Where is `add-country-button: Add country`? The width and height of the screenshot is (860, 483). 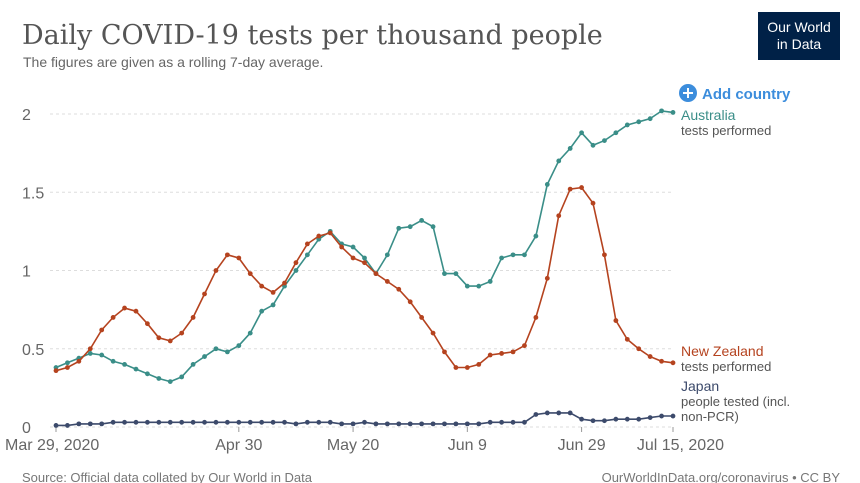 add-country-button: Add country is located at coordinates (735, 93).